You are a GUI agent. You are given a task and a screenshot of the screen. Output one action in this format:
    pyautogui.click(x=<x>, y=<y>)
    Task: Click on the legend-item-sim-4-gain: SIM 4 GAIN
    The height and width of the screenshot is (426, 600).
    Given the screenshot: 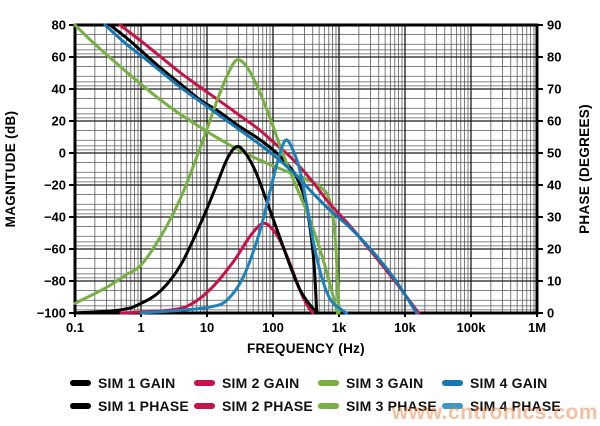 What is the action you would take?
    pyautogui.click(x=504, y=383)
    